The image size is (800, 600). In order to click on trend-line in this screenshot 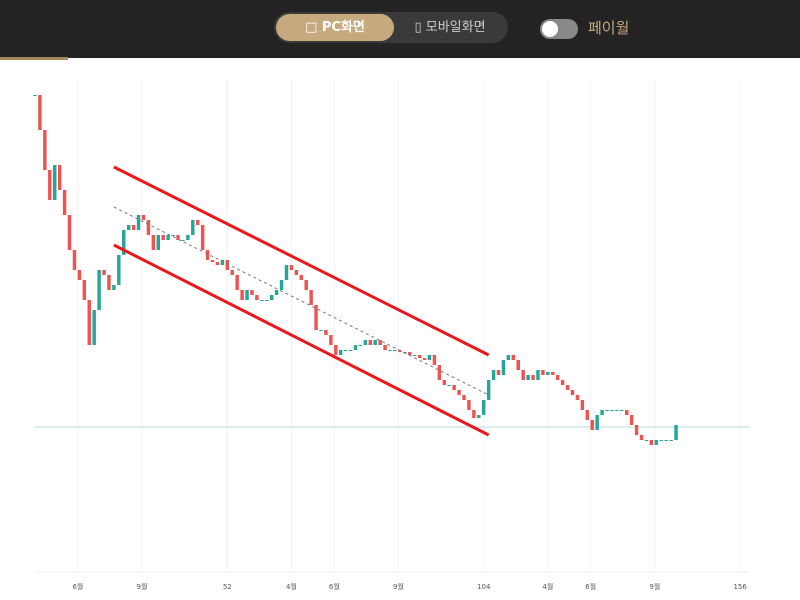, I will do `click(301, 301)`.